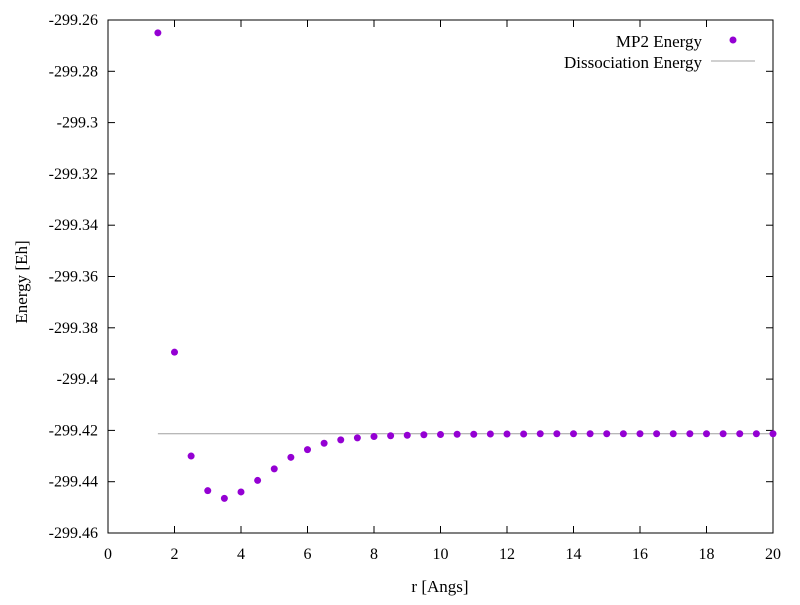 This screenshot has height=605, width=800. What do you see at coordinates (73, 20) in the screenshot?
I see `y-tick-label: -299.26` at bounding box center [73, 20].